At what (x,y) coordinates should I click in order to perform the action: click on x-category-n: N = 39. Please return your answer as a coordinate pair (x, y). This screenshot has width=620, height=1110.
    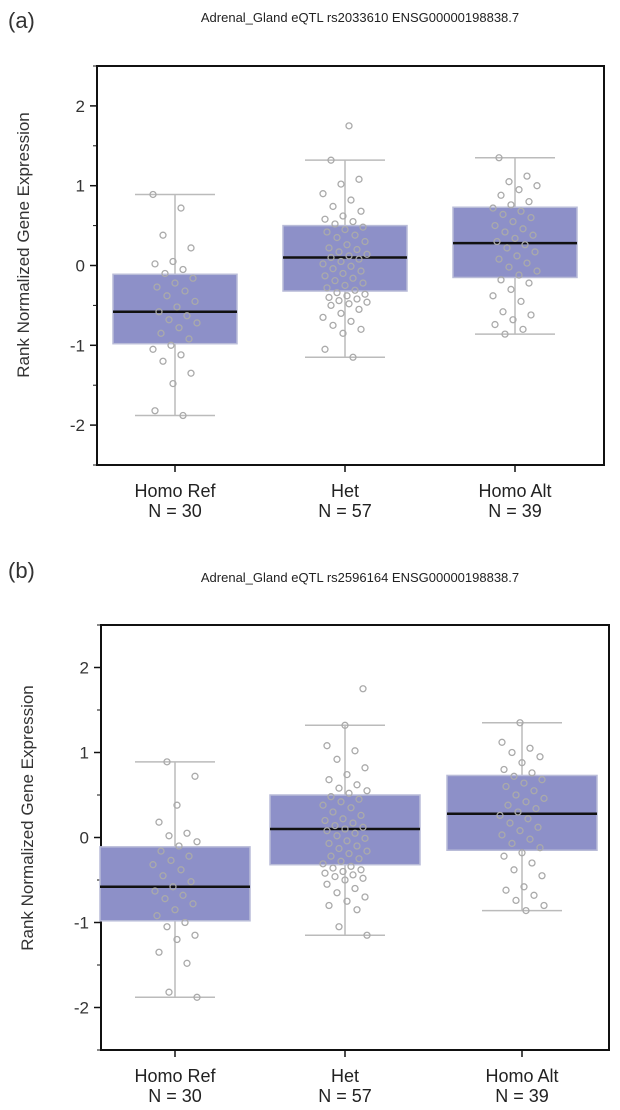
    Looking at the image, I should click on (515, 511).